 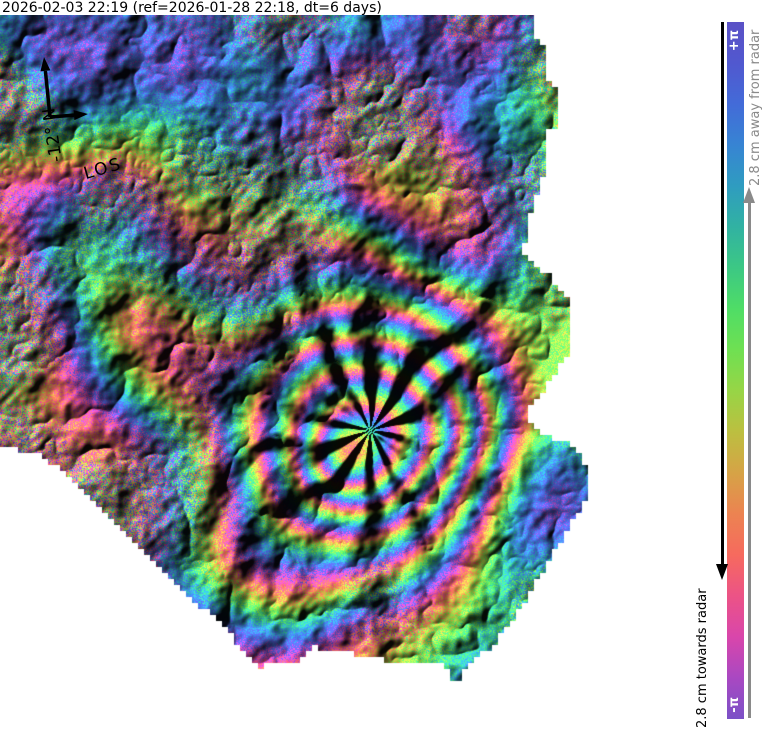 What do you see at coordinates (735, 370) in the screenshot?
I see `phase-colorbar: +π -π` at bounding box center [735, 370].